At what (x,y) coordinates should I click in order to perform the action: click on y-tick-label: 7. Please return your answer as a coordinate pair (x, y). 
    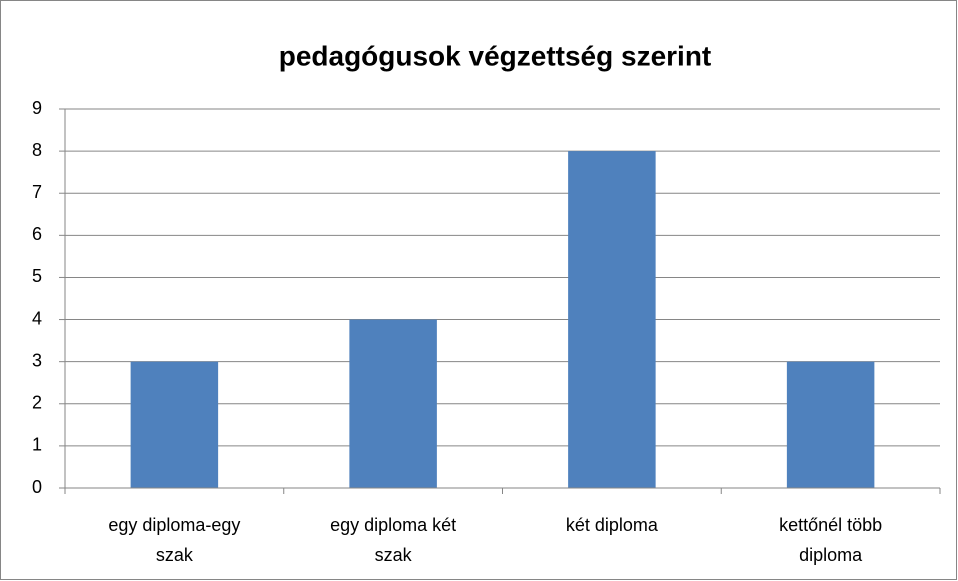
    Looking at the image, I should click on (37, 192).